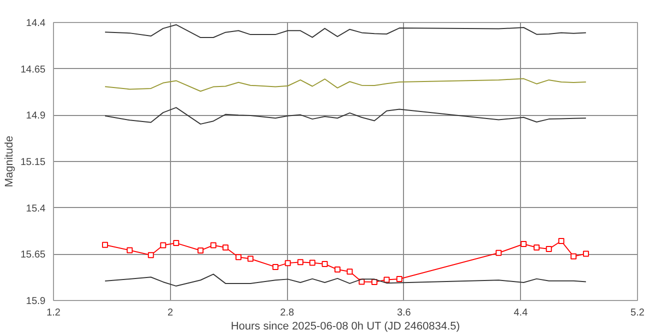  Describe the element at coordinates (36, 208) in the screenshot. I see `y-tick-label: 15.4` at that location.